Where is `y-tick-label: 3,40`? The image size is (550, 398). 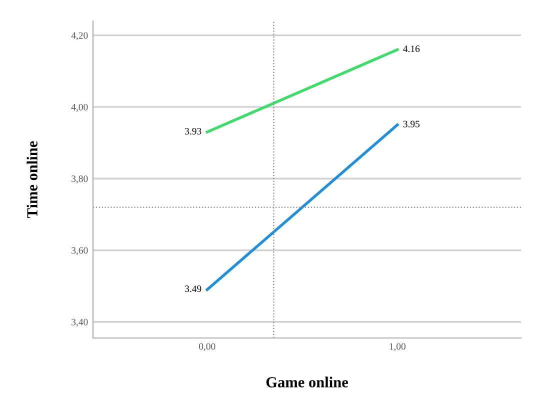 y-tick-label: 3,40 is located at coordinates (80, 322).